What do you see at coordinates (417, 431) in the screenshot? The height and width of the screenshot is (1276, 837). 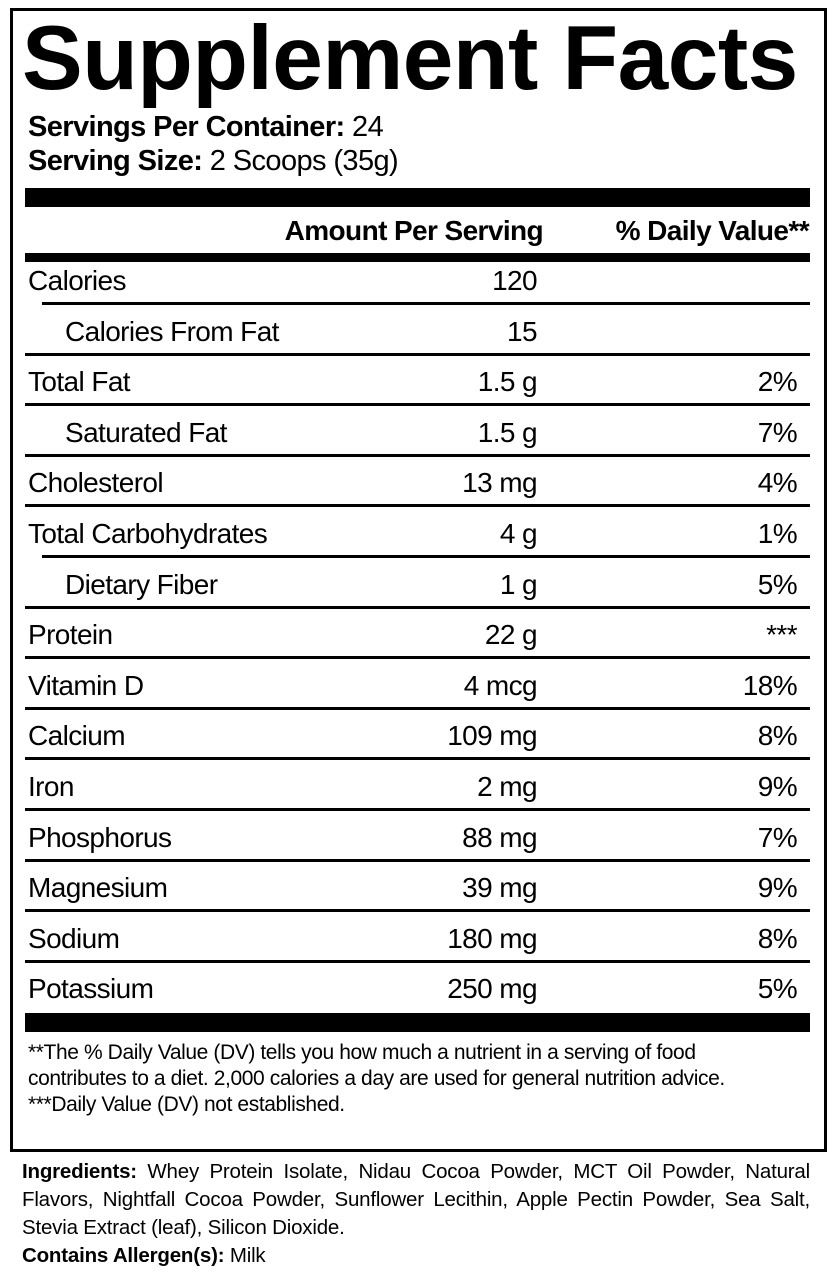 I see `nutrient-row: Saturated Fat 1.5 g 7%` at bounding box center [417, 431].